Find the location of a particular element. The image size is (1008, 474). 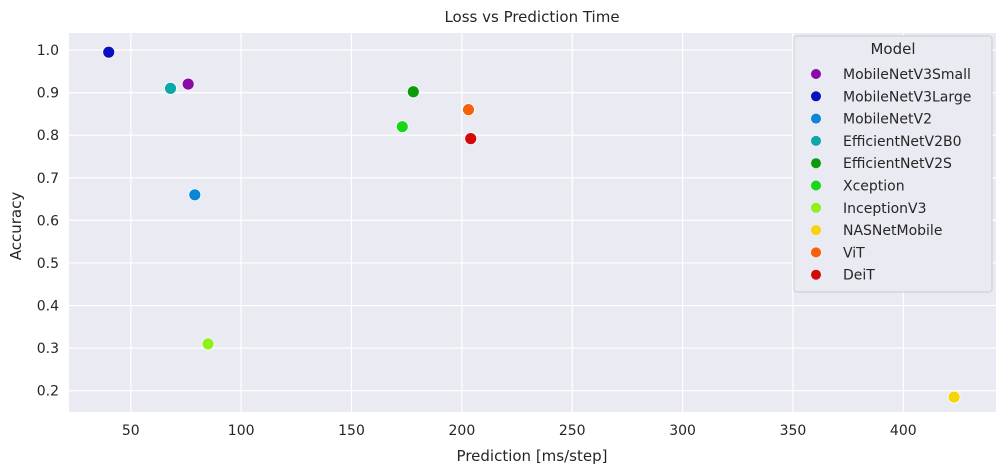

legend-marker-inceptionv3 is located at coordinates (816, 207).